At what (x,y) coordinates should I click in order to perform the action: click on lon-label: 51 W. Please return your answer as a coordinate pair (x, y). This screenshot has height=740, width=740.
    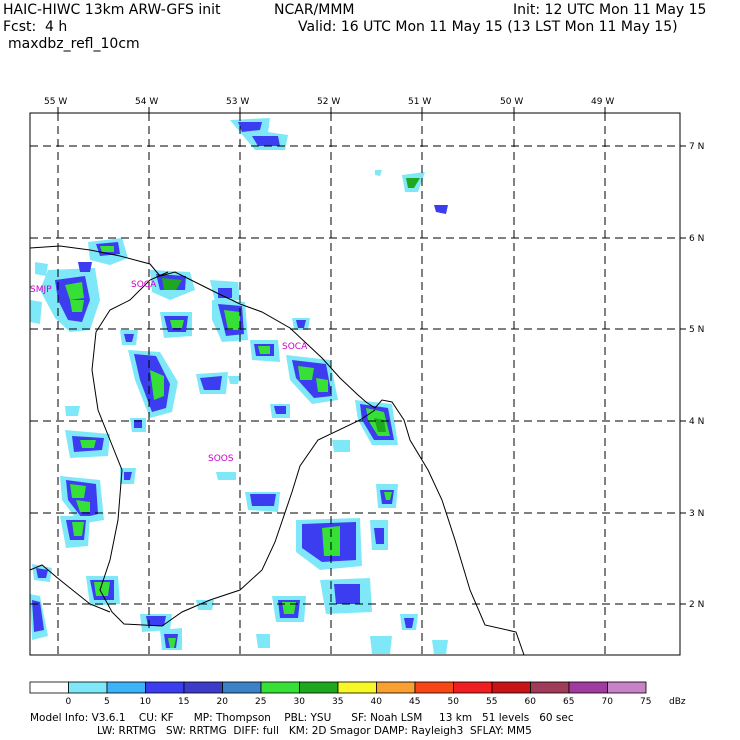
    Looking at the image, I should click on (419, 102).